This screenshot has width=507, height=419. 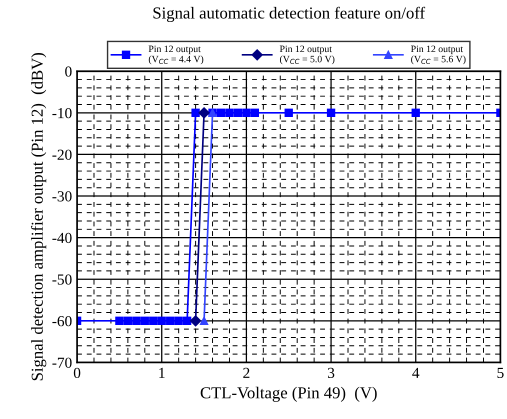 I want to click on y-tick-label: -70, so click(x=62, y=363).